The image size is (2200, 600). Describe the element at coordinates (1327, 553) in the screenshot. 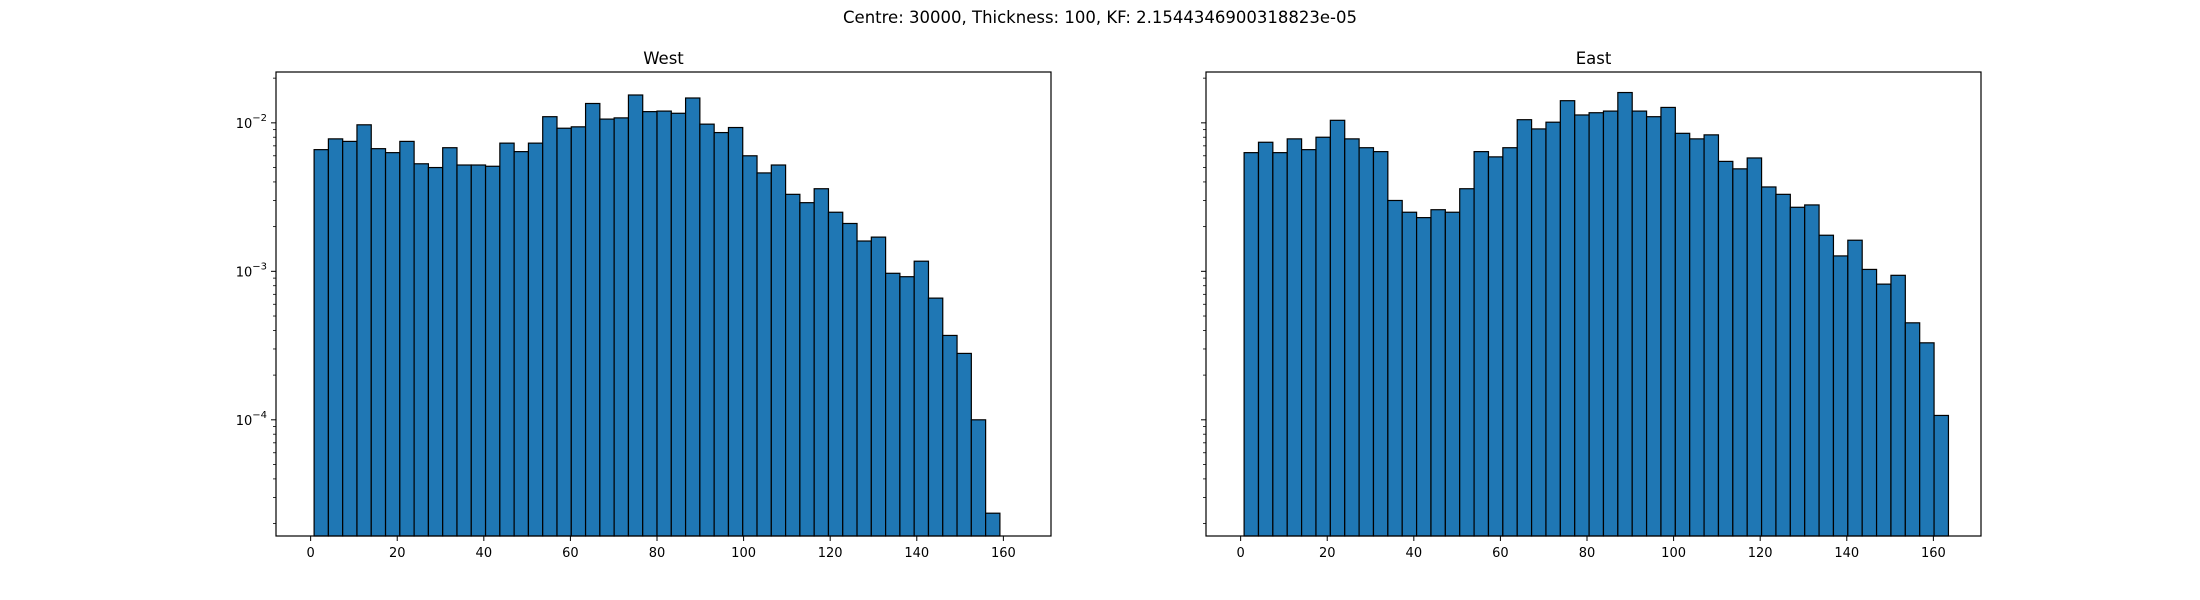

I see `x-tick-label-east: 20` at that location.